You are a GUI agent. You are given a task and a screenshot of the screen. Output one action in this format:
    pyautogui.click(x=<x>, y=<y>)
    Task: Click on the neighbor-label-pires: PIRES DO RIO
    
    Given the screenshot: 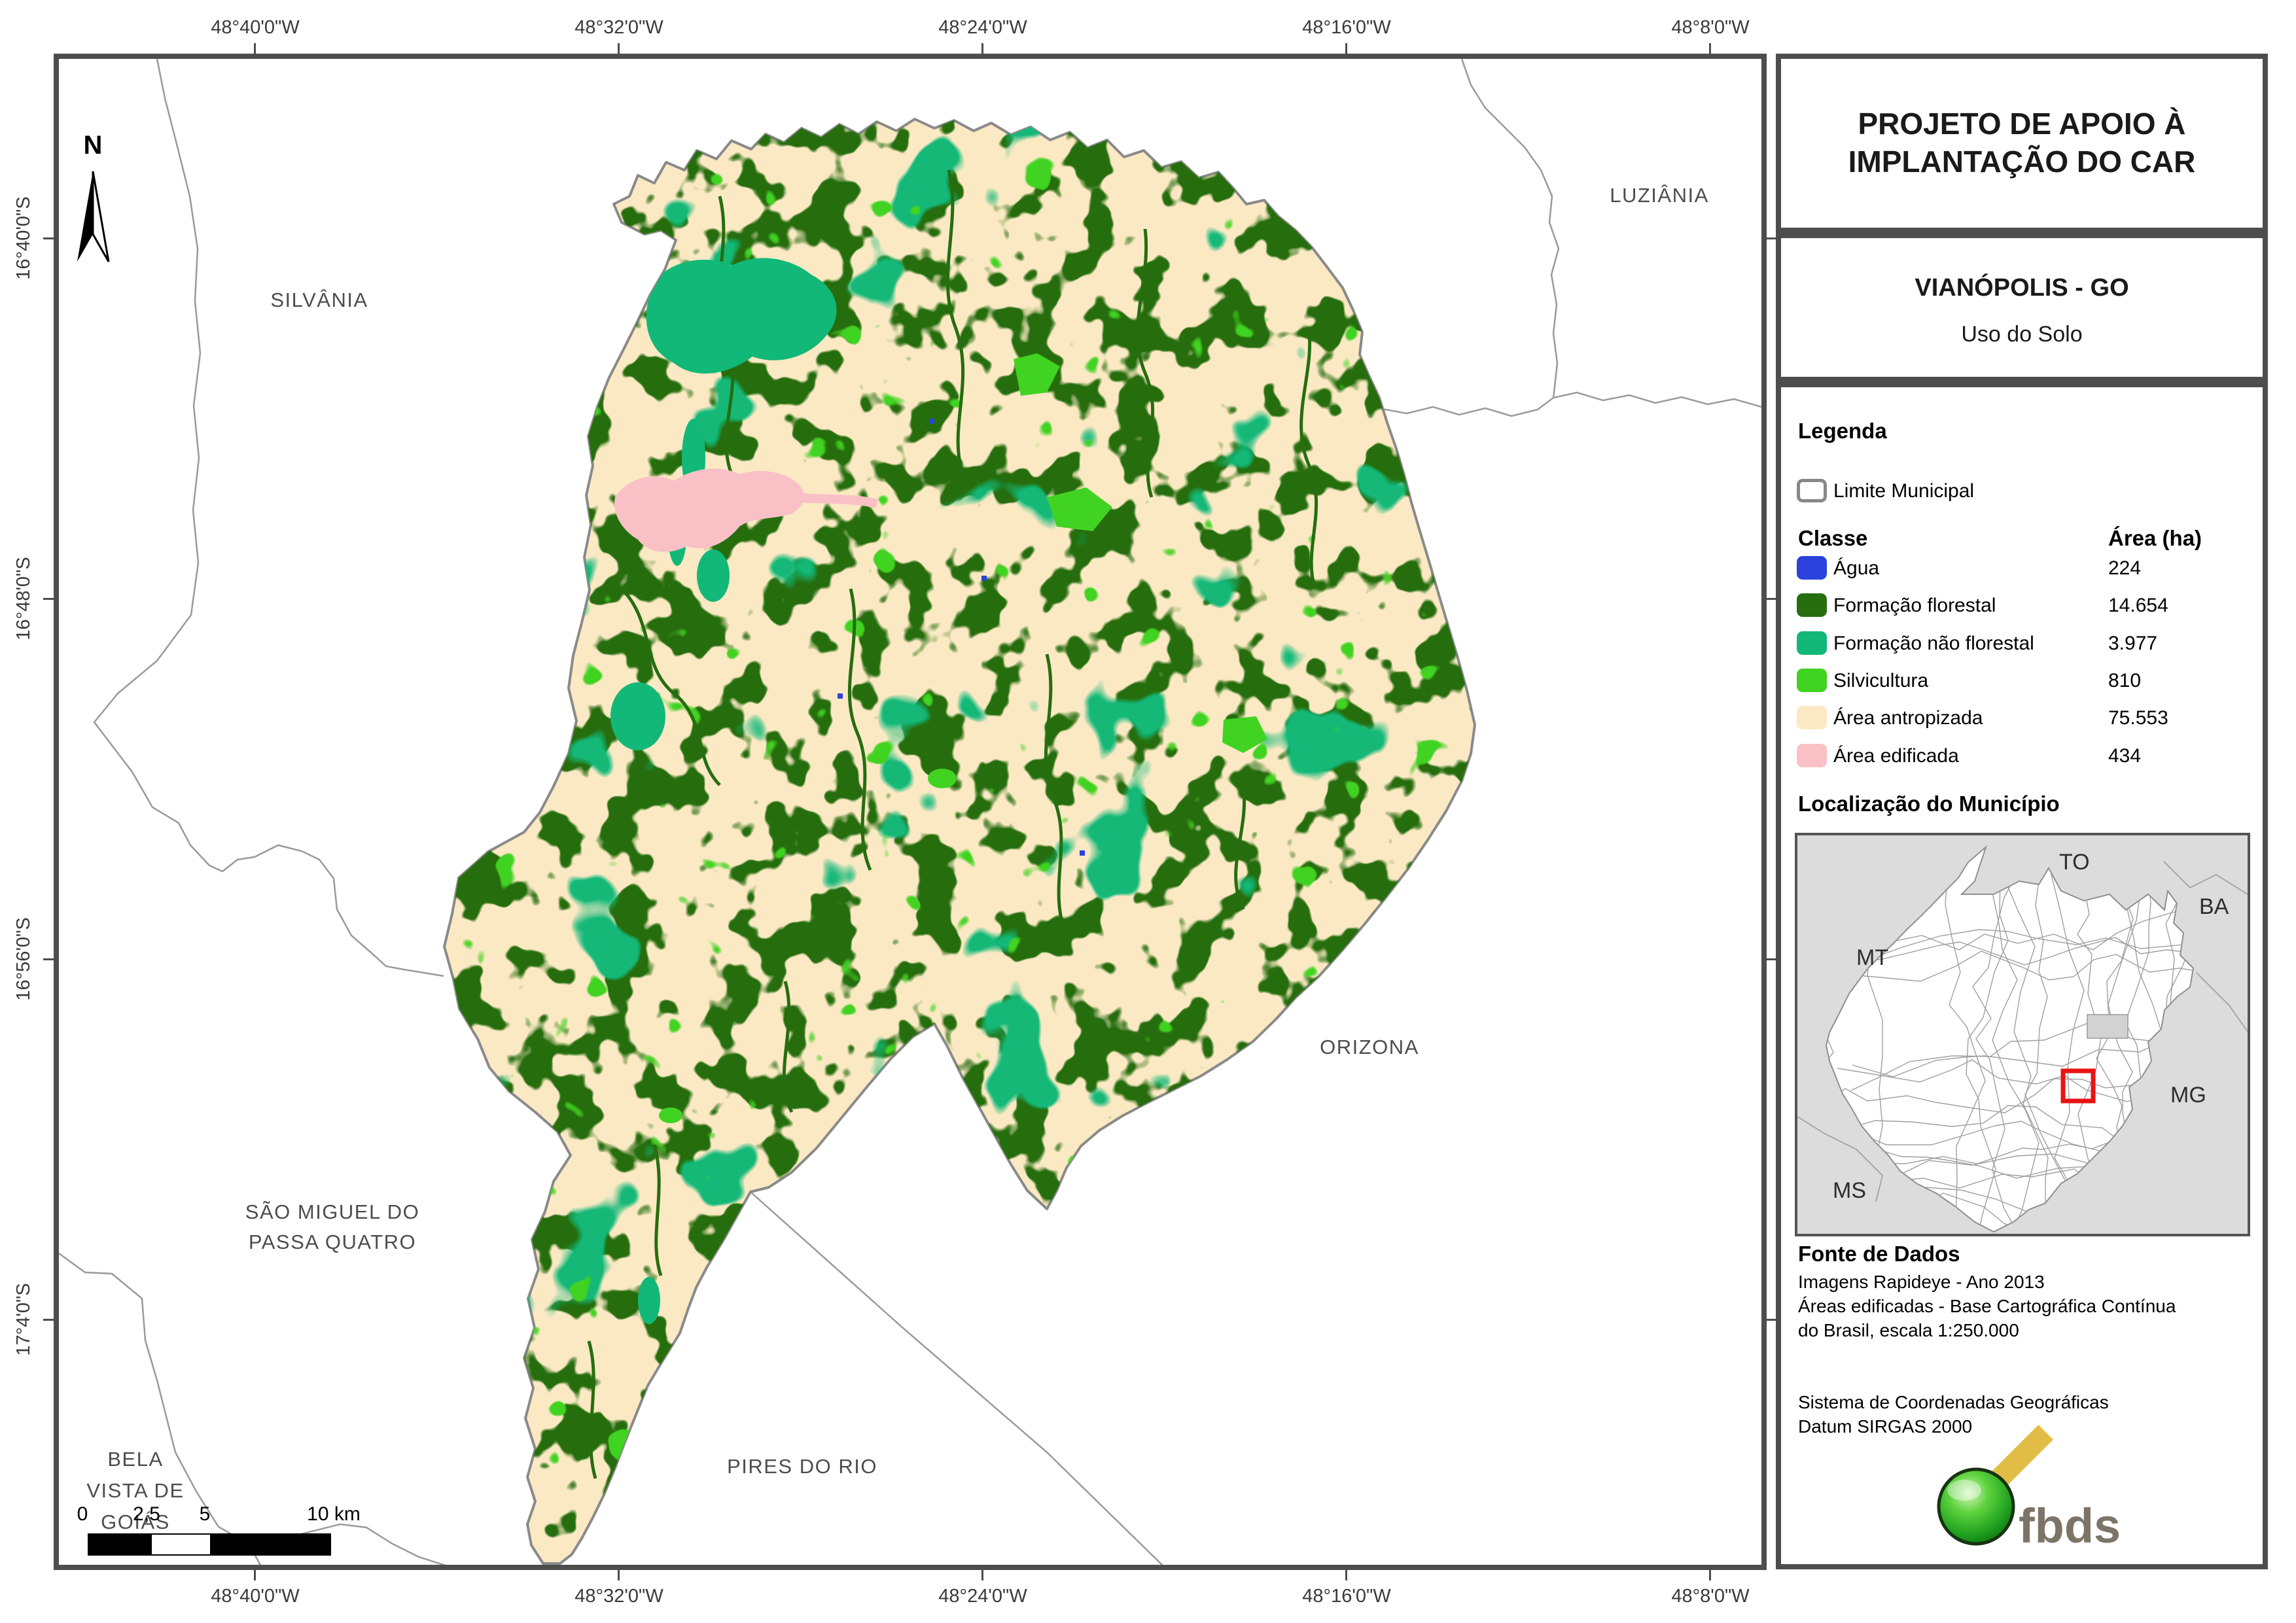 What is the action you would take?
    pyautogui.click(x=802, y=1467)
    